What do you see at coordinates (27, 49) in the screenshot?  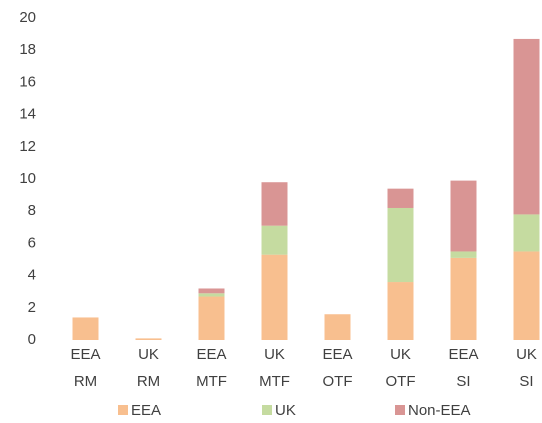 I see `y-tick-label: 18` at bounding box center [27, 49].